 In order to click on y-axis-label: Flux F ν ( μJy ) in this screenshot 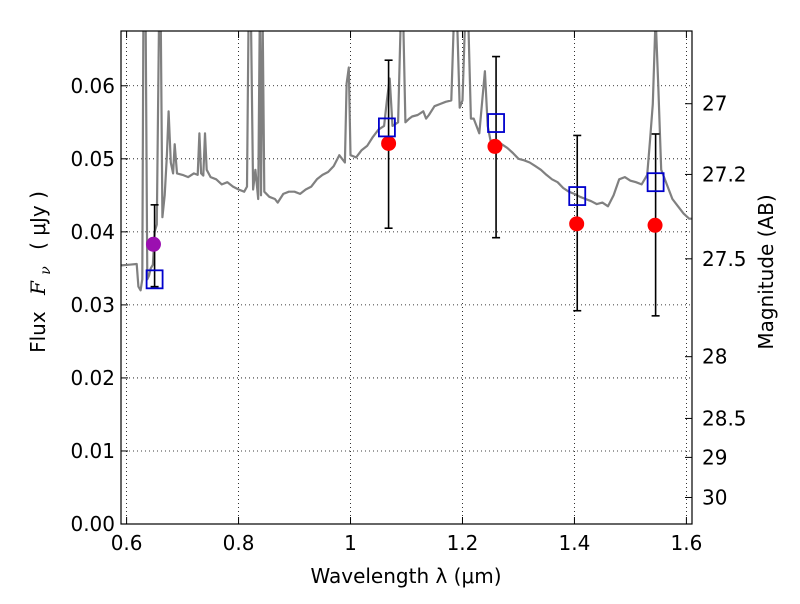, I will do `click(40, 272)`.